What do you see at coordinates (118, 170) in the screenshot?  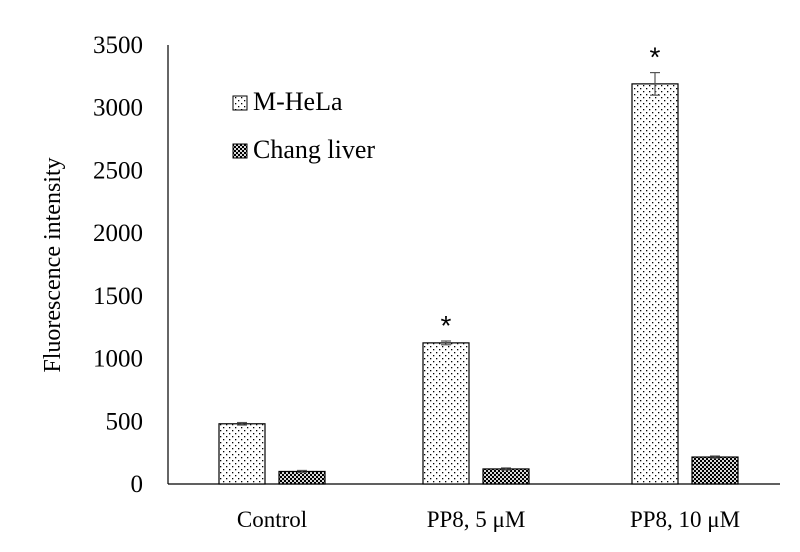 I see `y-tick-label: 2500` at bounding box center [118, 170].